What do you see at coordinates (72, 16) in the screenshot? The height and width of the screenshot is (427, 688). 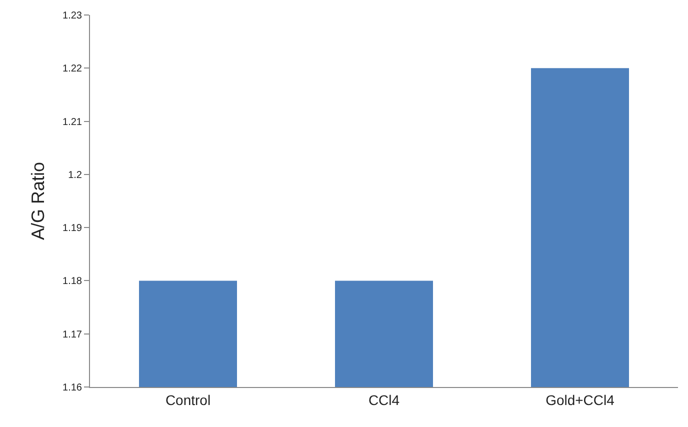 I see `y-tick-label: 1.23` at bounding box center [72, 16].